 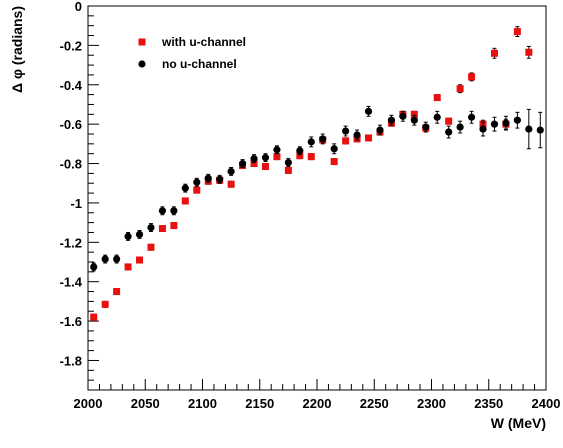 What do you see at coordinates (88, 403) in the screenshot?
I see `x-tick-label: 2000` at bounding box center [88, 403].